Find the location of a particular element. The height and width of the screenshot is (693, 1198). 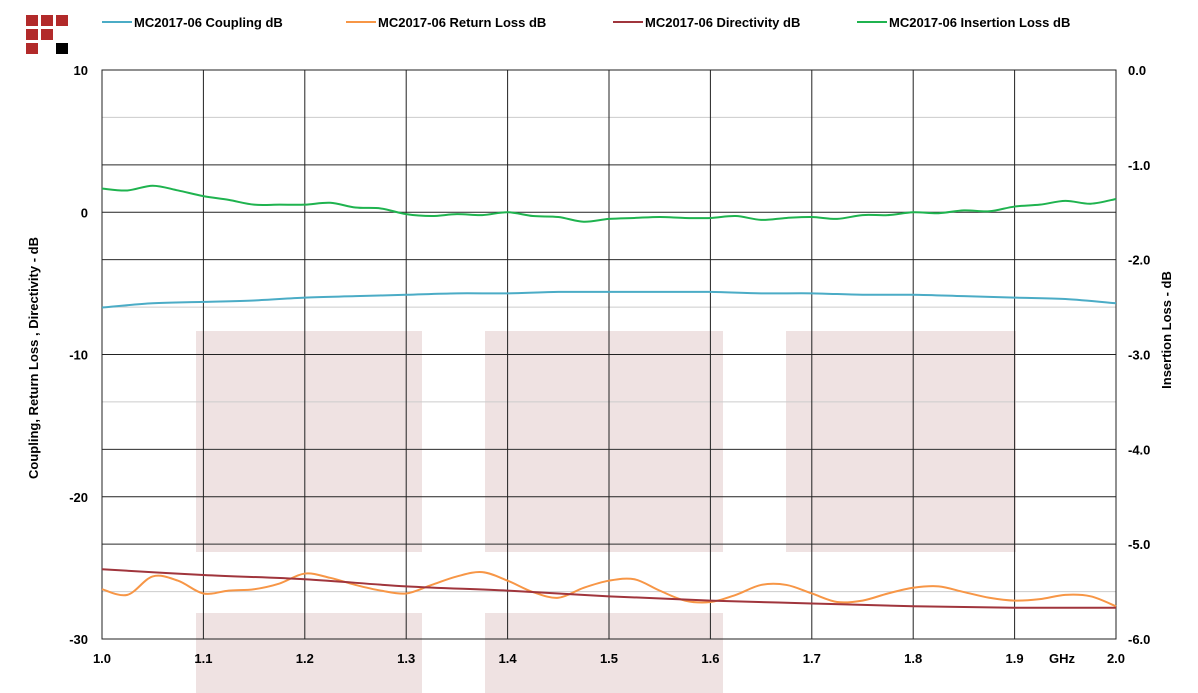

x-tick-label: 2.0 is located at coordinates (1116, 658).